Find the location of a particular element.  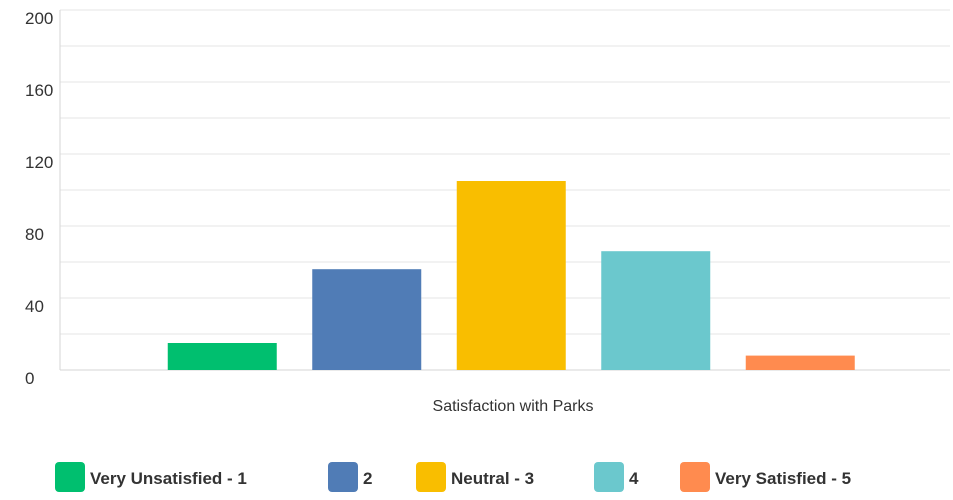

legend-item: Neutral - 3 is located at coordinates (475, 477).